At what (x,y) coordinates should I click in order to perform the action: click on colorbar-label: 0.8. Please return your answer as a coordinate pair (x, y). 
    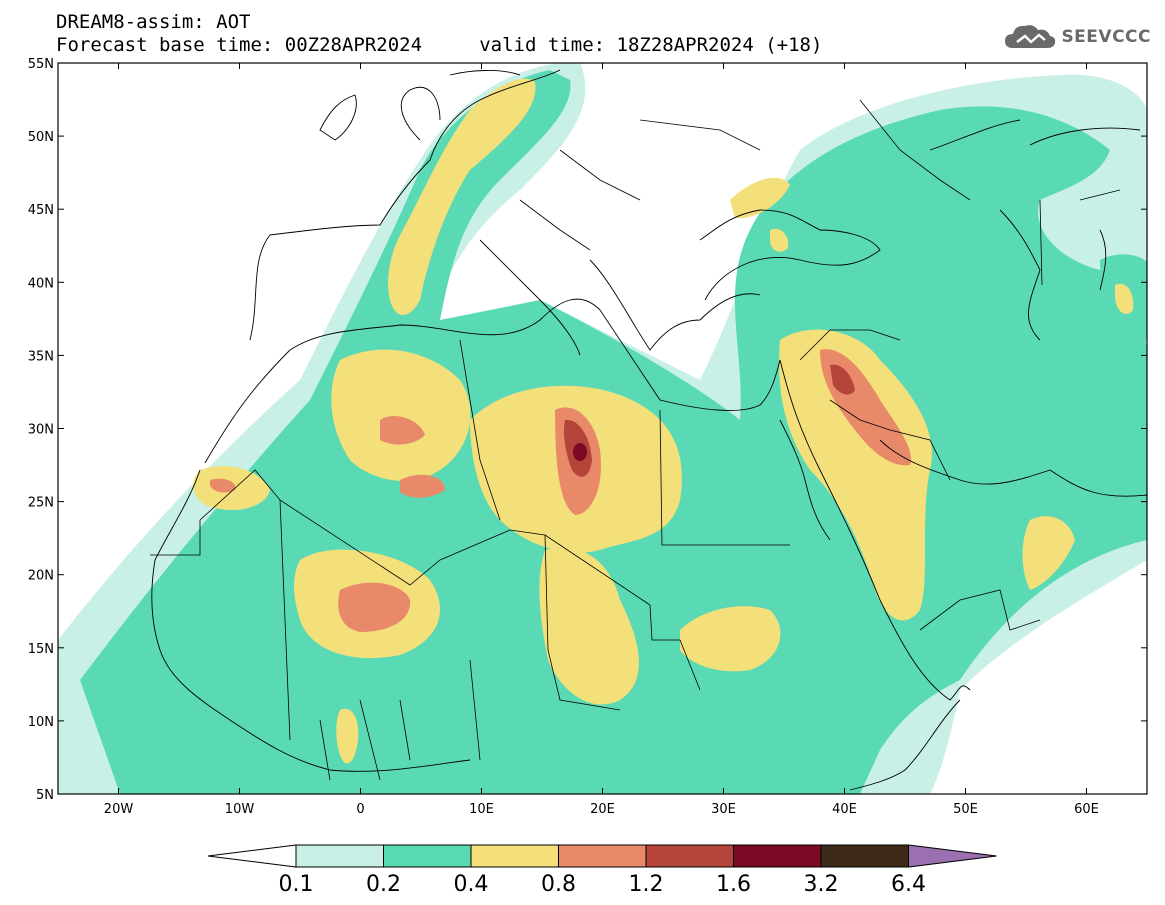
    Looking at the image, I should click on (558, 884).